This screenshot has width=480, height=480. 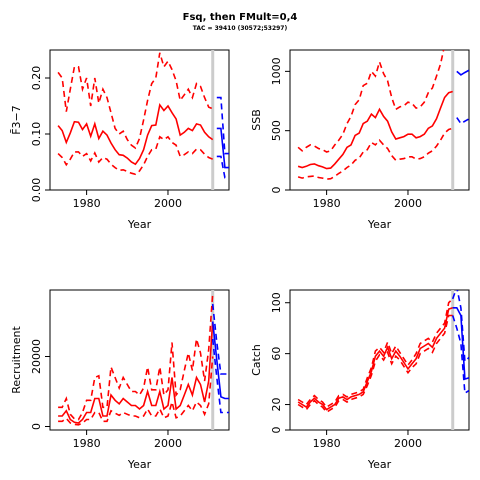 What do you see at coordinates (36, 78) in the screenshot?
I see `y-tick-label: 0.20` at bounding box center [36, 78].